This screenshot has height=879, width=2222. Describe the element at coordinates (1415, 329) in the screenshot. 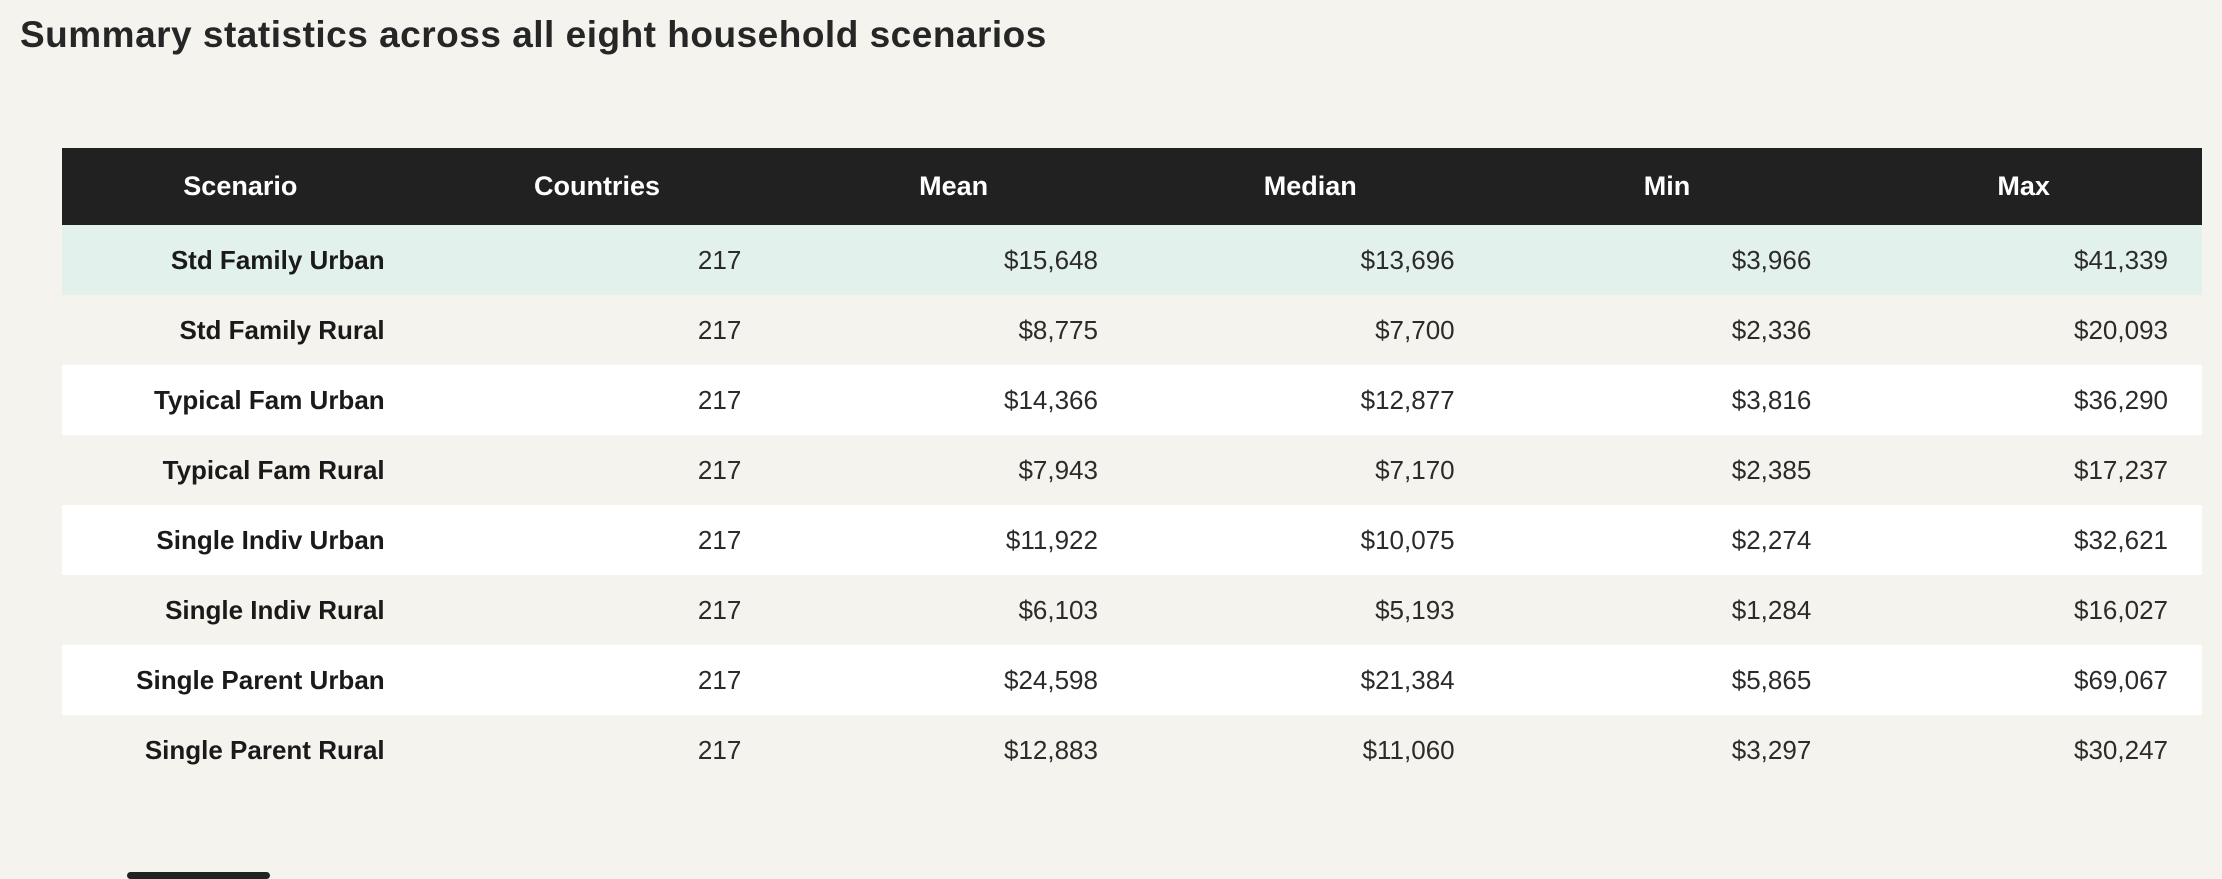

I see `median-cell: $7,700` at that location.